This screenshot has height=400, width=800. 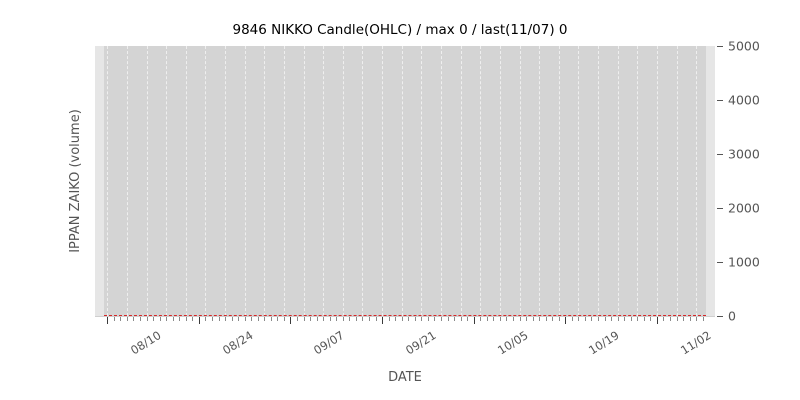 I want to click on y-axis-tick-label: 0, so click(x=732, y=316).